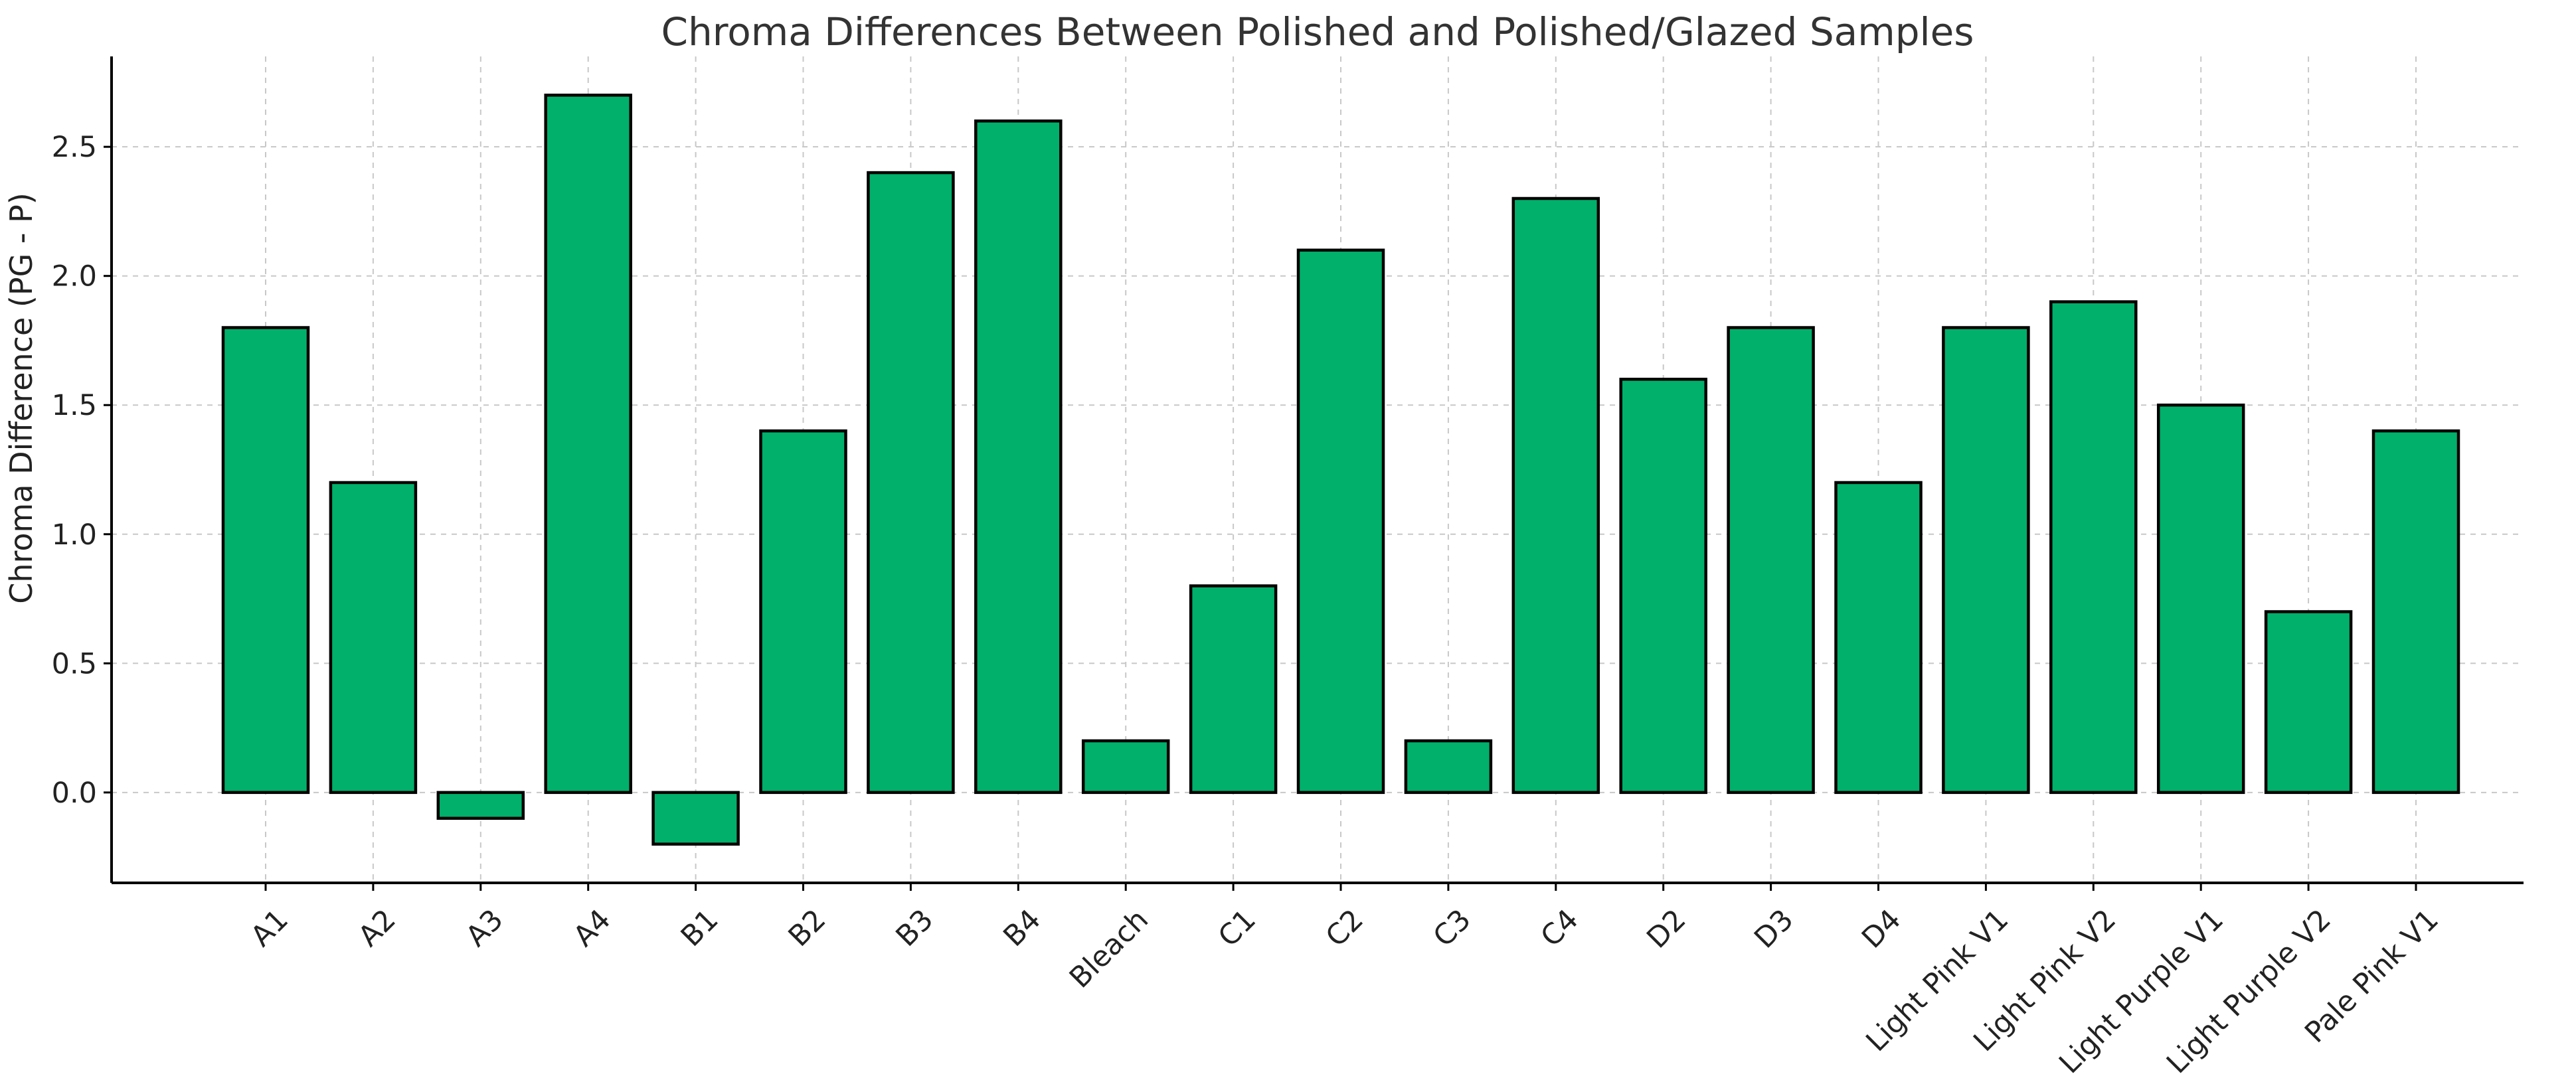  I want to click on x-tick-label: C4, so click(1560, 928).